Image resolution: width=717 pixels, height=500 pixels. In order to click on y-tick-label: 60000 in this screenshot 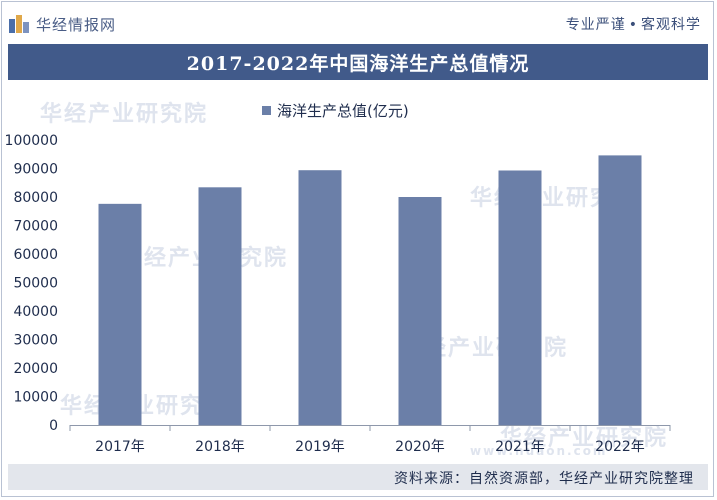, I will do `click(35, 255)`.